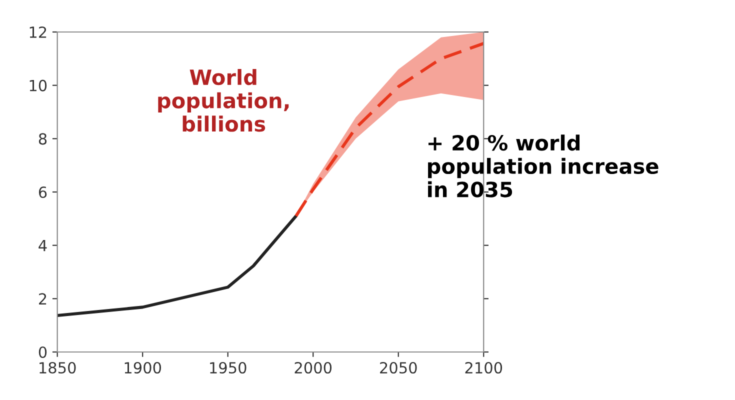 Image resolution: width=735 pixels, height=400 pixels. What do you see at coordinates (223, 100) in the screenshot?
I see `annotation: World population, billions` at bounding box center [223, 100].